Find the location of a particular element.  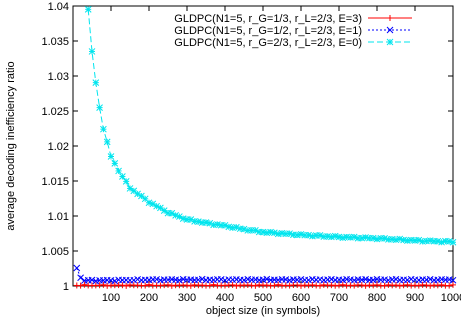

x-axis-title: object size (in symbols) is located at coordinates (263, 311).